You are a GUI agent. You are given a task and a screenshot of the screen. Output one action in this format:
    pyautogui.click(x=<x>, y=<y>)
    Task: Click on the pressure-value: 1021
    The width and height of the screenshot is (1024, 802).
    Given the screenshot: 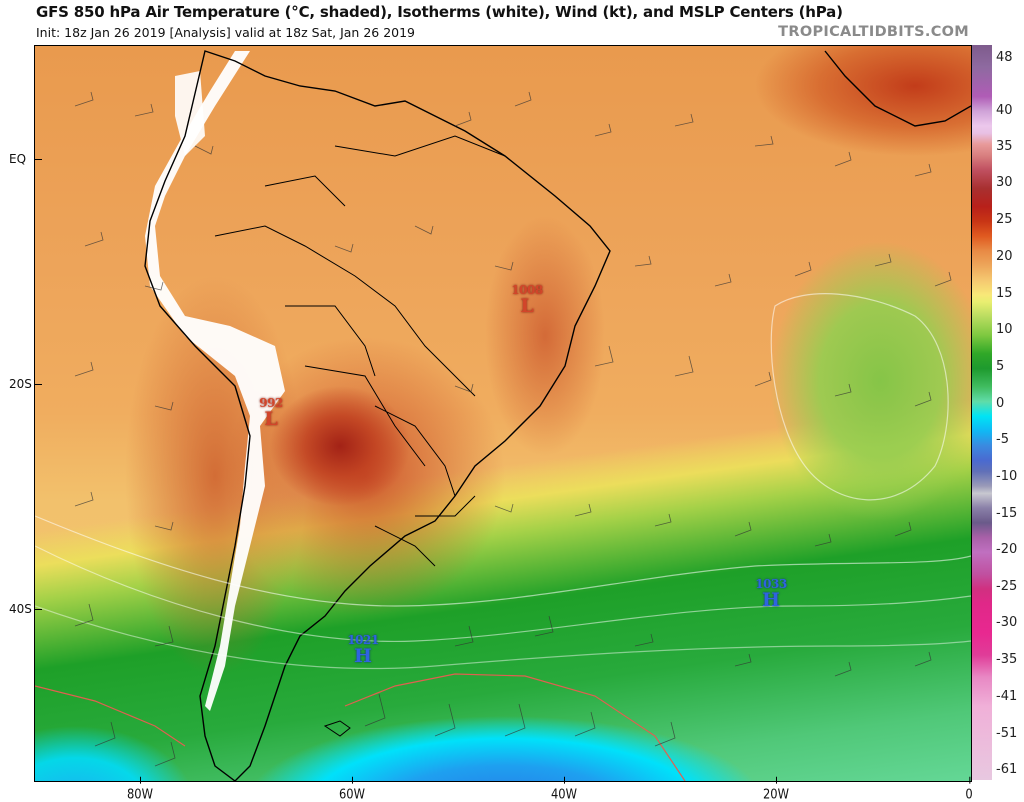 What is the action you would take?
    pyautogui.click(x=363, y=640)
    